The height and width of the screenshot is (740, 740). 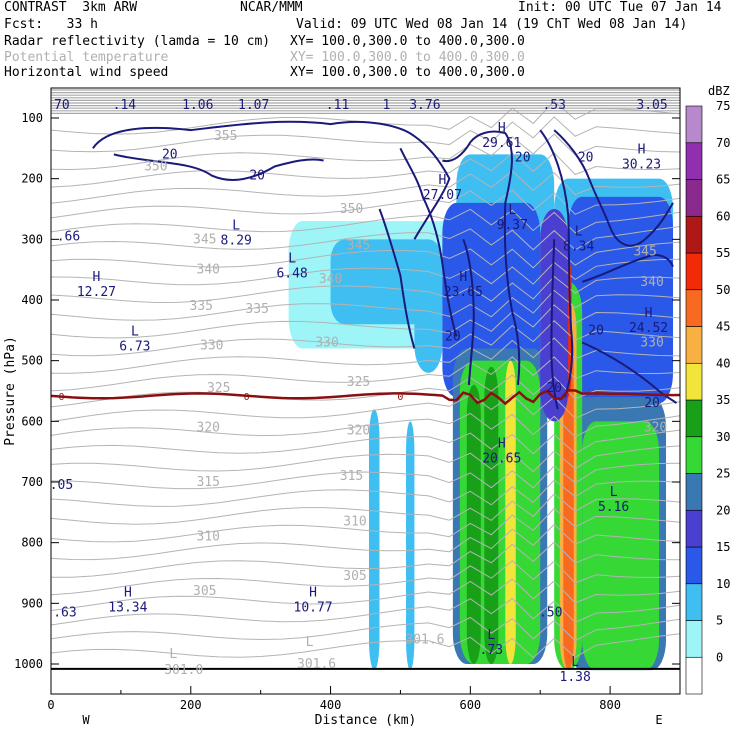 I want to click on top-value-label: .11, so click(x=337, y=105).